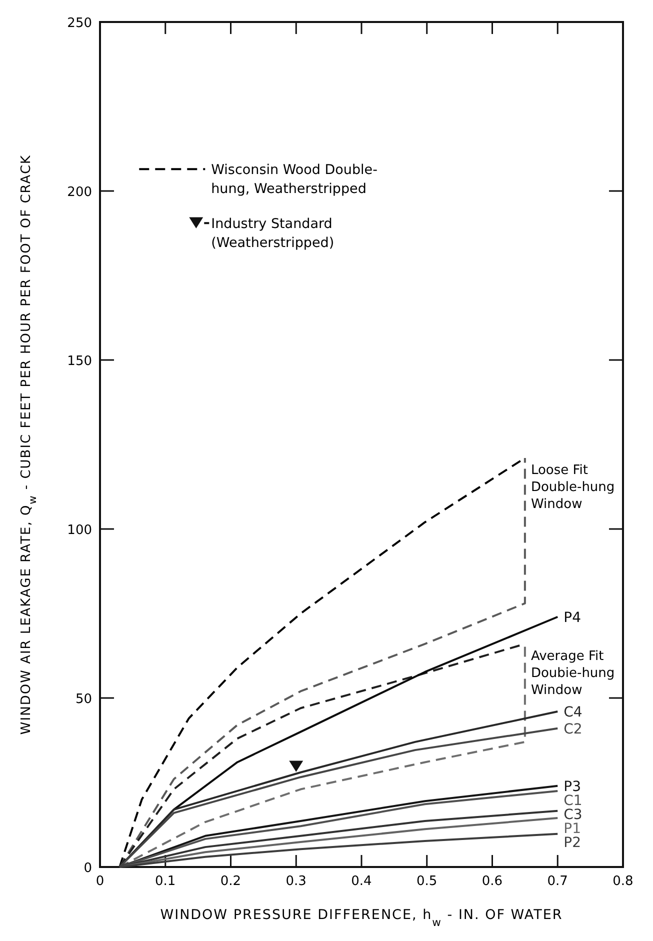 Image resolution: width=653 pixels, height=941 pixels. I want to click on y-tick-label: 100, so click(79, 530).